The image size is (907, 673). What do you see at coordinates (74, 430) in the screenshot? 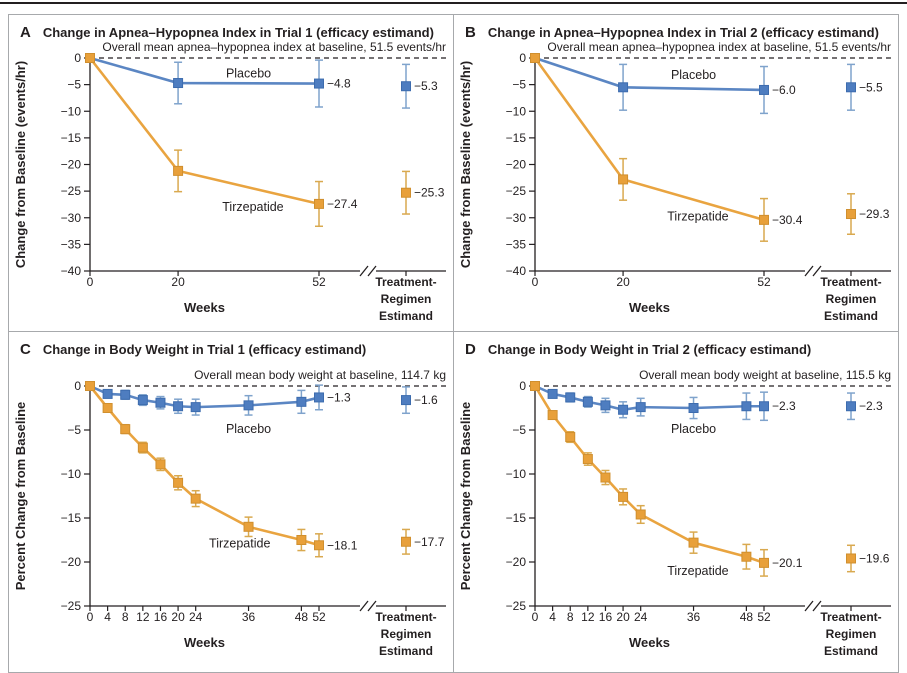
I see `y-tick-label: −5` at bounding box center [74, 430].